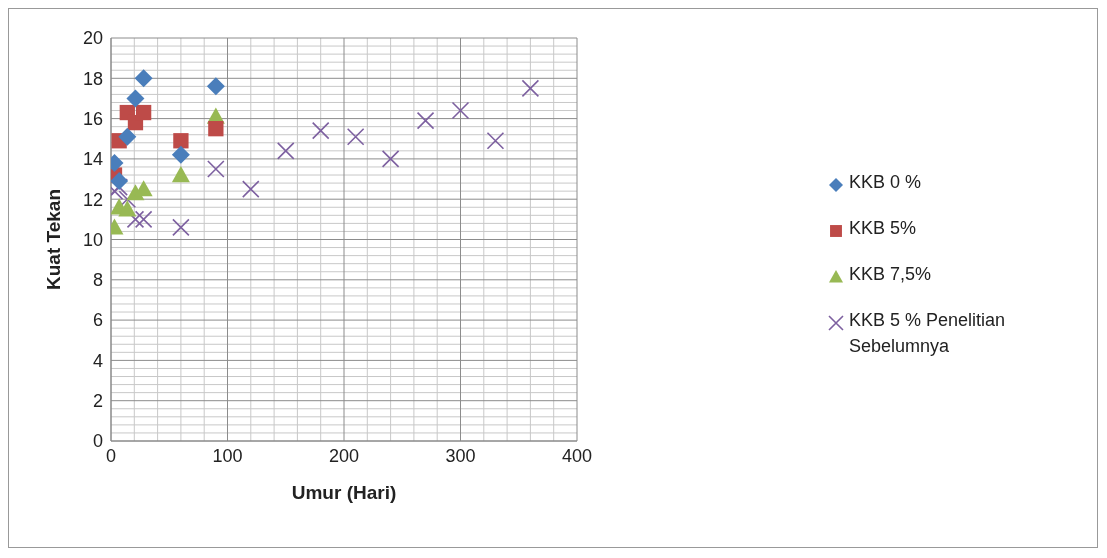  What do you see at coordinates (92, 159) in the screenshot?
I see `y-tick-label: 14` at bounding box center [92, 159].